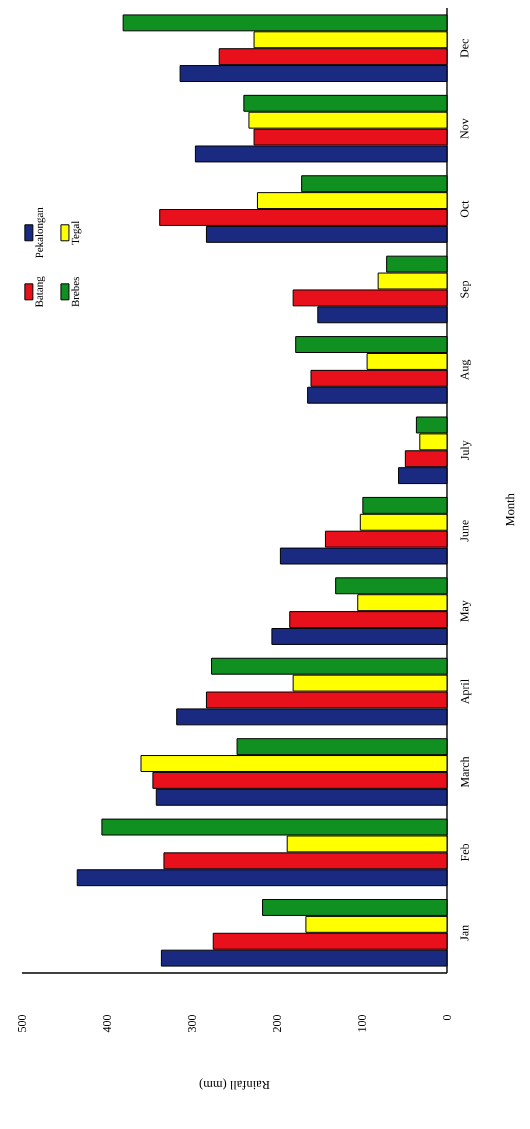 Image resolution: width=530 pixels, height=1129 pixels. Describe the element at coordinates (40, 233) in the screenshot. I see `legend-label: Pekalongan` at that location.